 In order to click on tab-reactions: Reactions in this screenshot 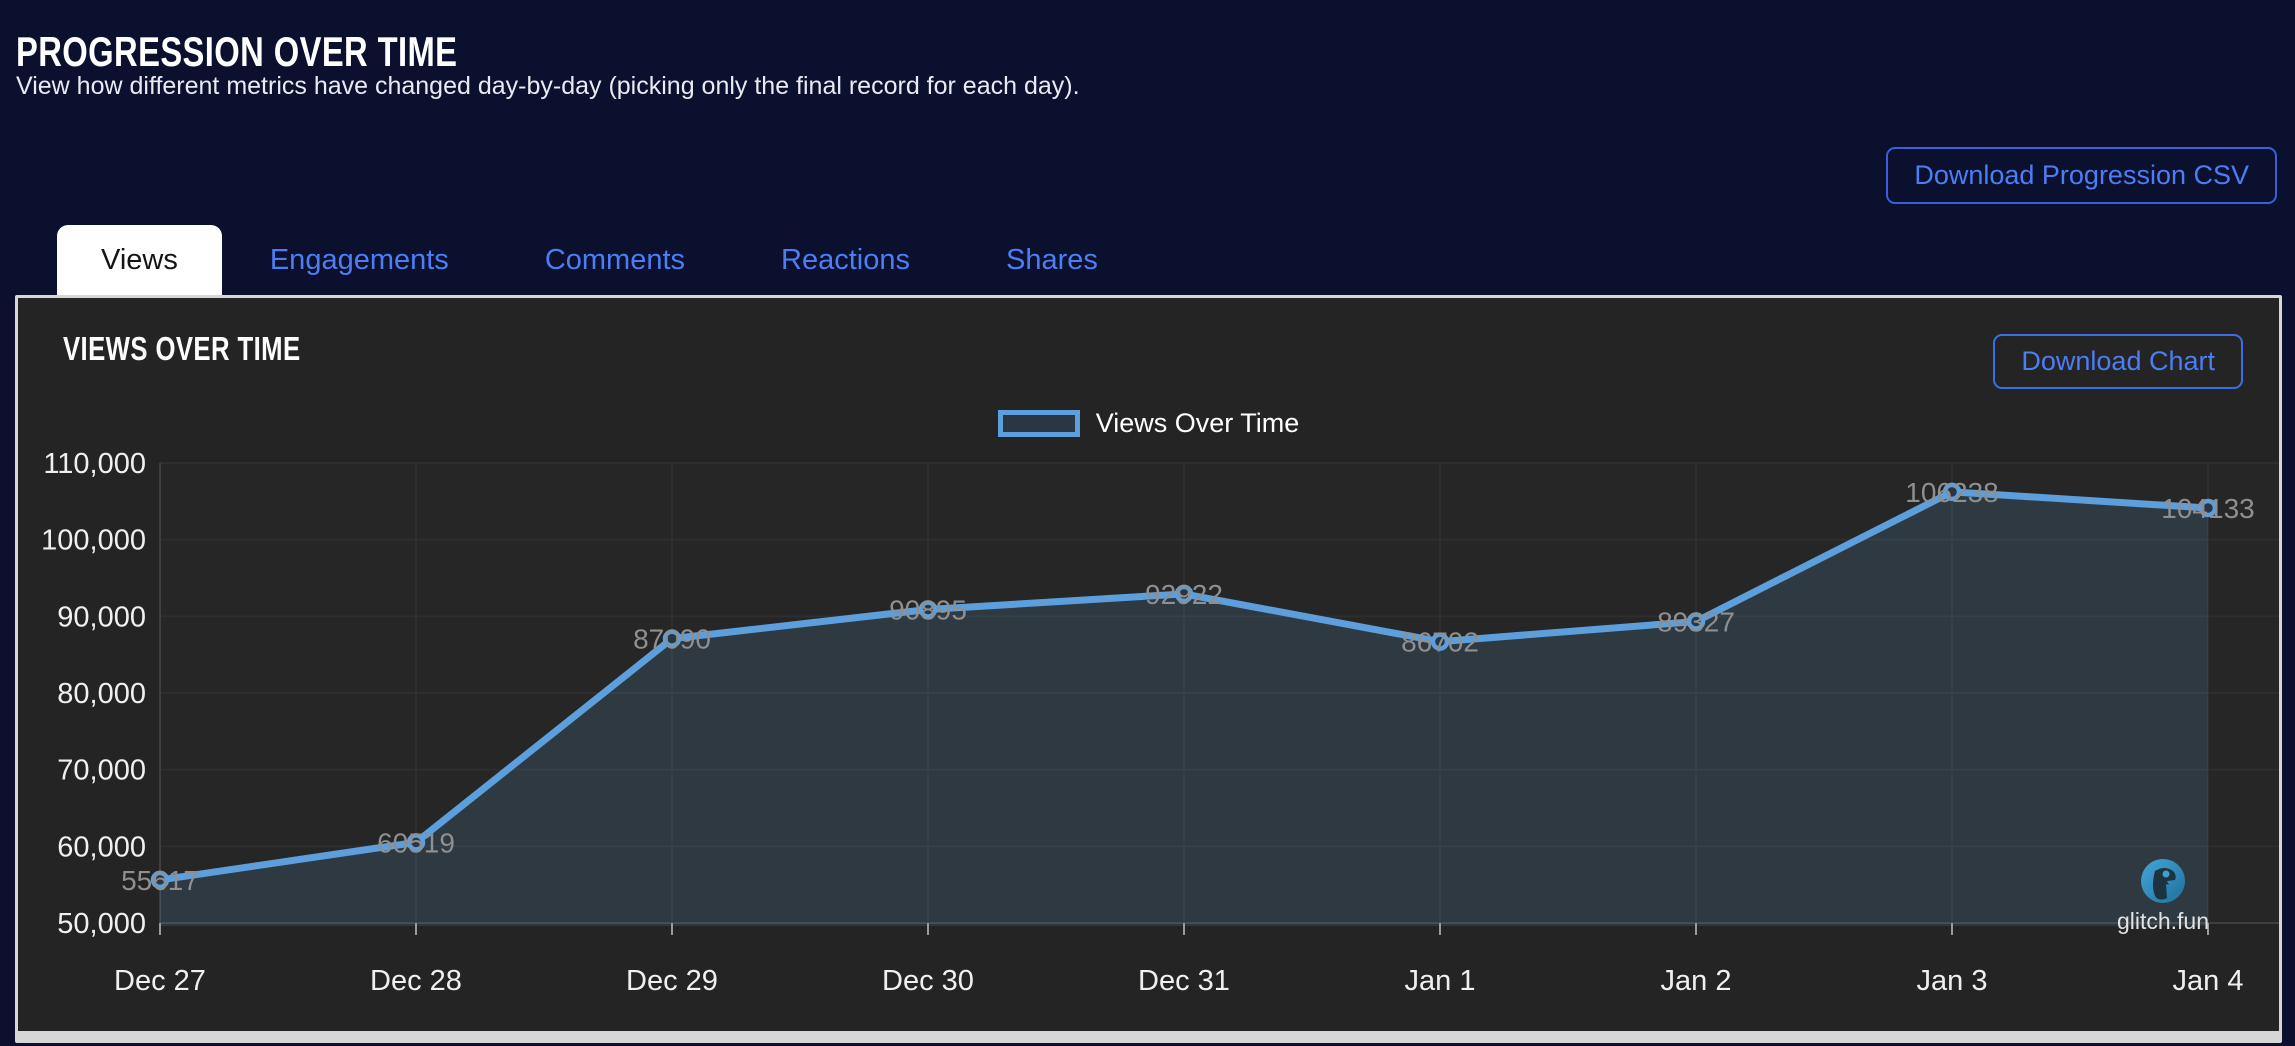, I will do `click(845, 259)`.